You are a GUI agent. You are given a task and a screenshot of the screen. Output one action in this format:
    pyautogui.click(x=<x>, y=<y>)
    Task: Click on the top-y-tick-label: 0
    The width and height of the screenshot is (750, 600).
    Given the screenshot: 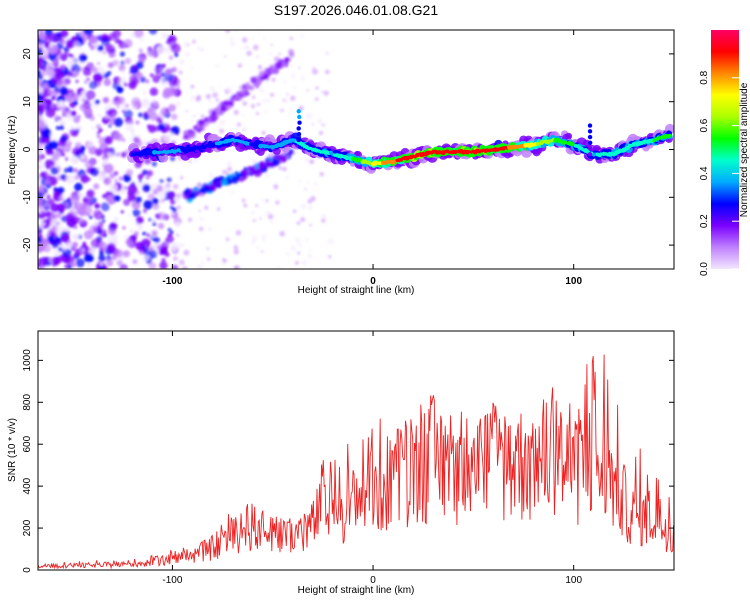 What is the action you would take?
    pyautogui.click(x=27, y=149)
    